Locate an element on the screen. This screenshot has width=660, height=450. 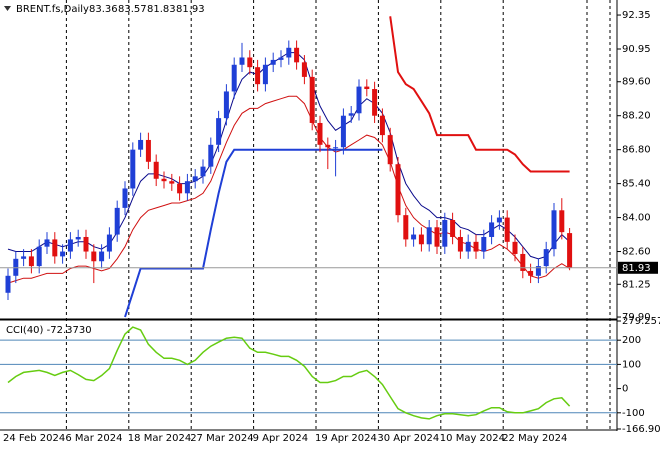
y-tick-label: 82.60 is located at coordinates (636, 252).